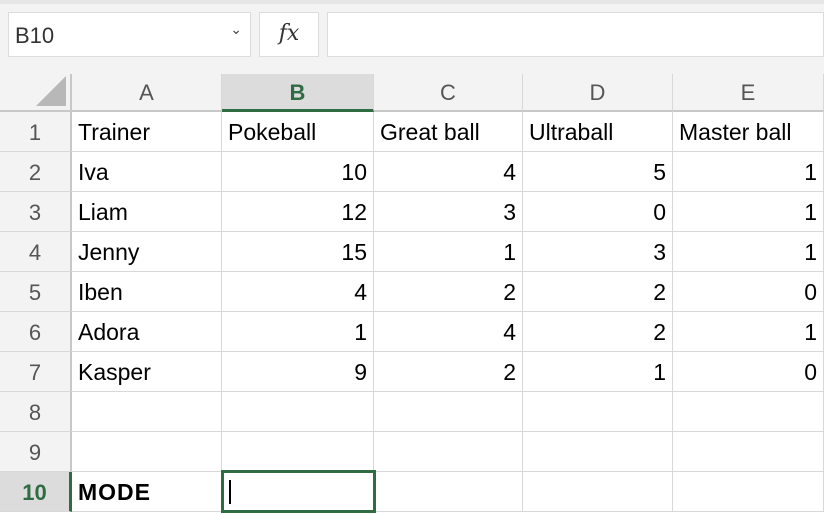 Image resolution: width=824 pixels, height=514 pixels. What do you see at coordinates (412, 2) in the screenshot?
I see `toolbar-edge` at bounding box center [412, 2].